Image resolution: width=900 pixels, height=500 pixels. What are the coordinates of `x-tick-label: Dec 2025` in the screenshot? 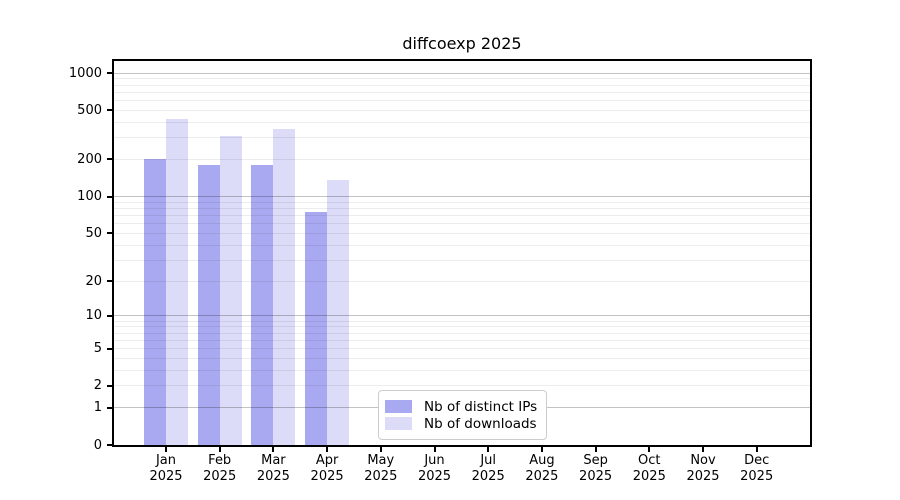 It's located at (757, 469).